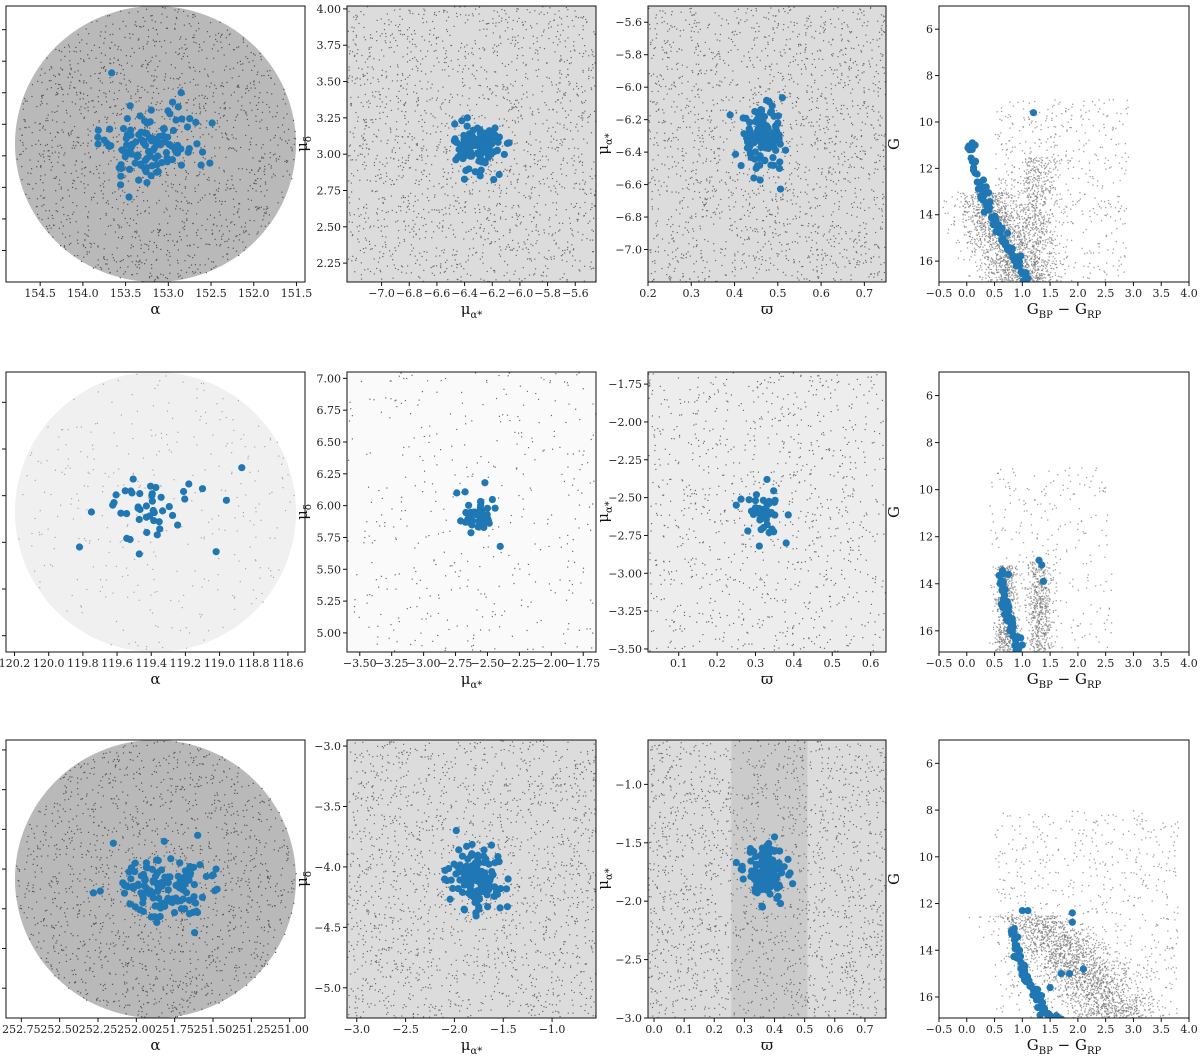  Describe the element at coordinates (211, 293) in the screenshot. I see `x-tick-label: 152.5` at that location.